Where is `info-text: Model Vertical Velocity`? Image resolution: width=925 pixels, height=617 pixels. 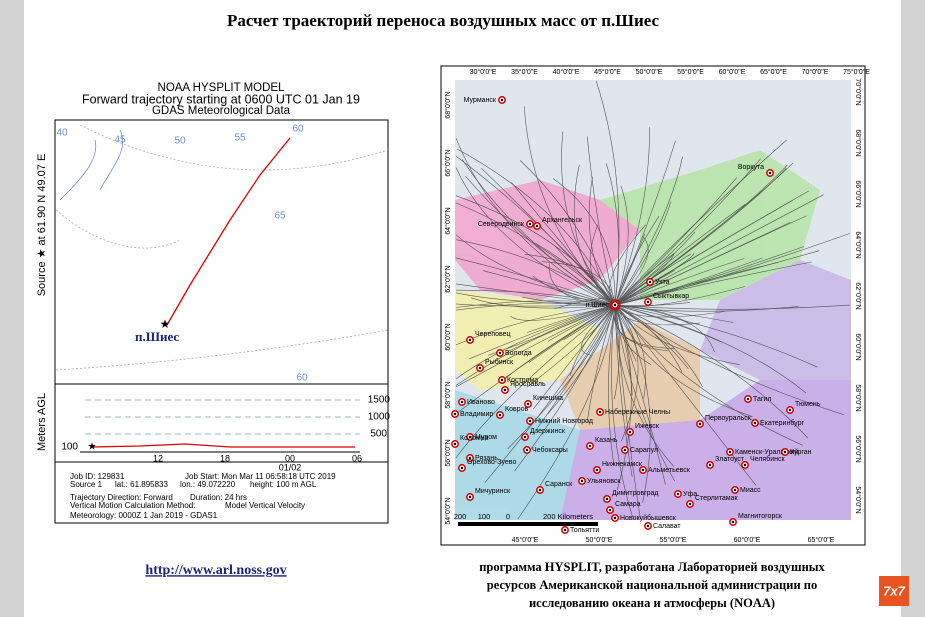
info-text: Model Vertical Velocity is located at coordinates (265, 505).